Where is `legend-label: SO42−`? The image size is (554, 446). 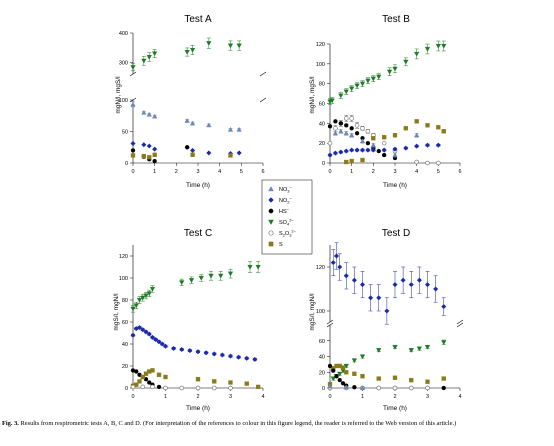 legend-label: SO42− is located at coordinates (286, 222).